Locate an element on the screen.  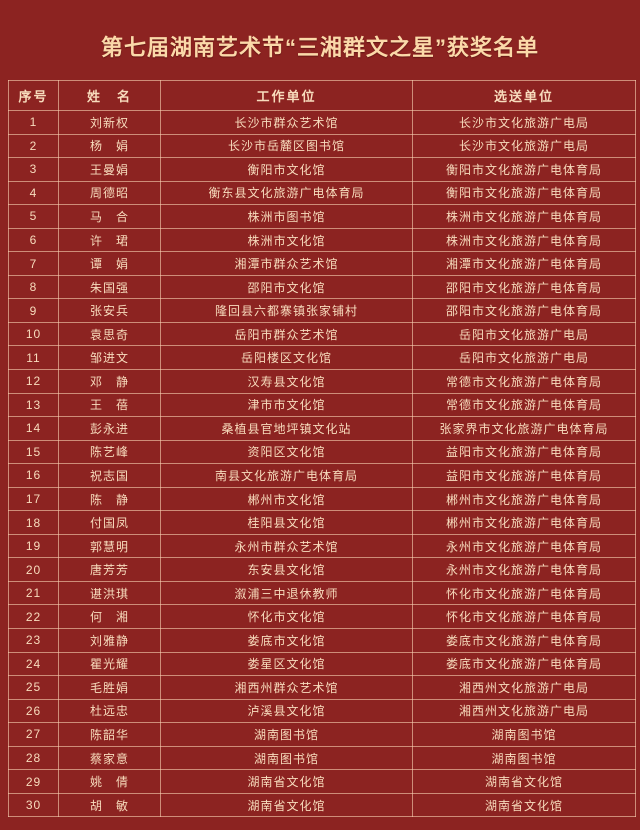
cell-sending-unit: 长沙市文化旅游广电局 is located at coordinates (524, 146).